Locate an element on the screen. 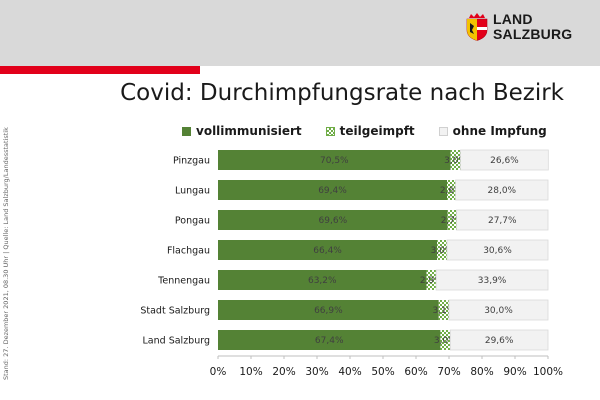 Image resolution: width=600 pixels, height=400 pixels. category-label: Tennengau is located at coordinates (183, 281).